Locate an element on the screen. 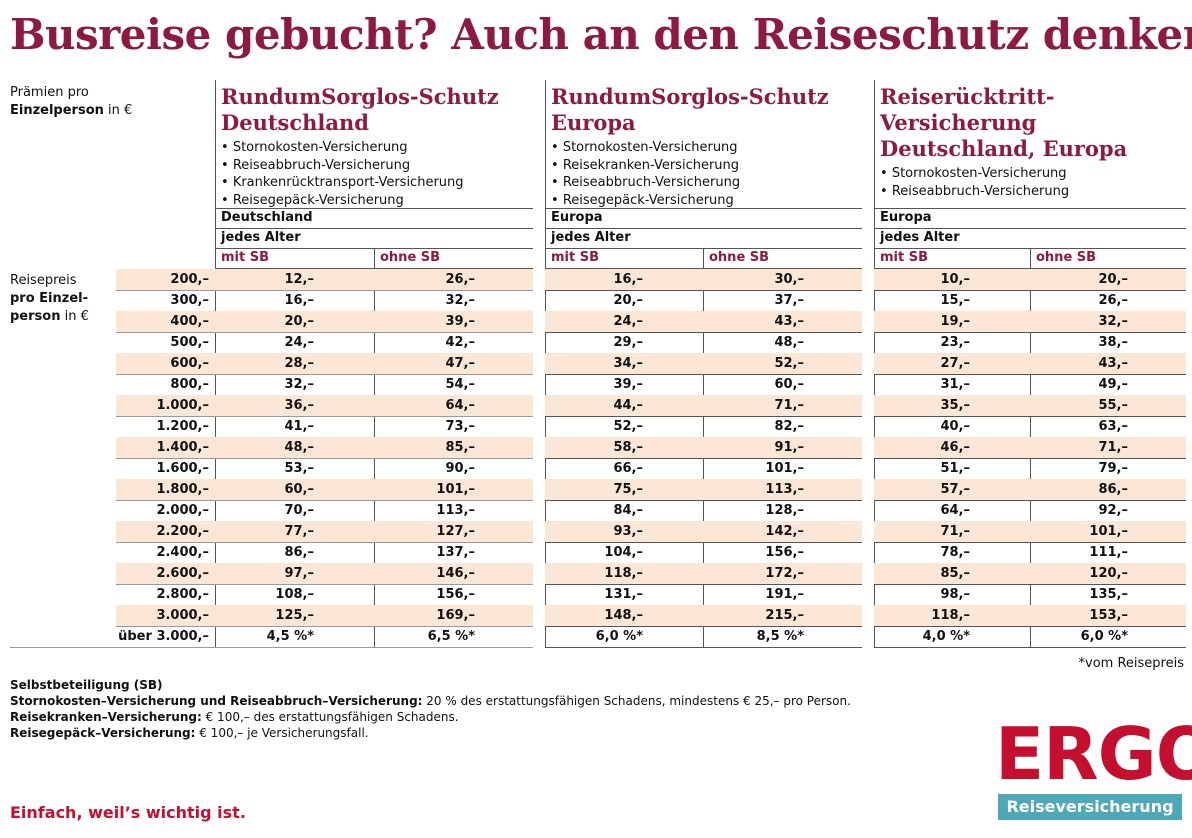 The image size is (1192, 838). coverage-item: Stornokosten-Versicherung is located at coordinates (360, 148).